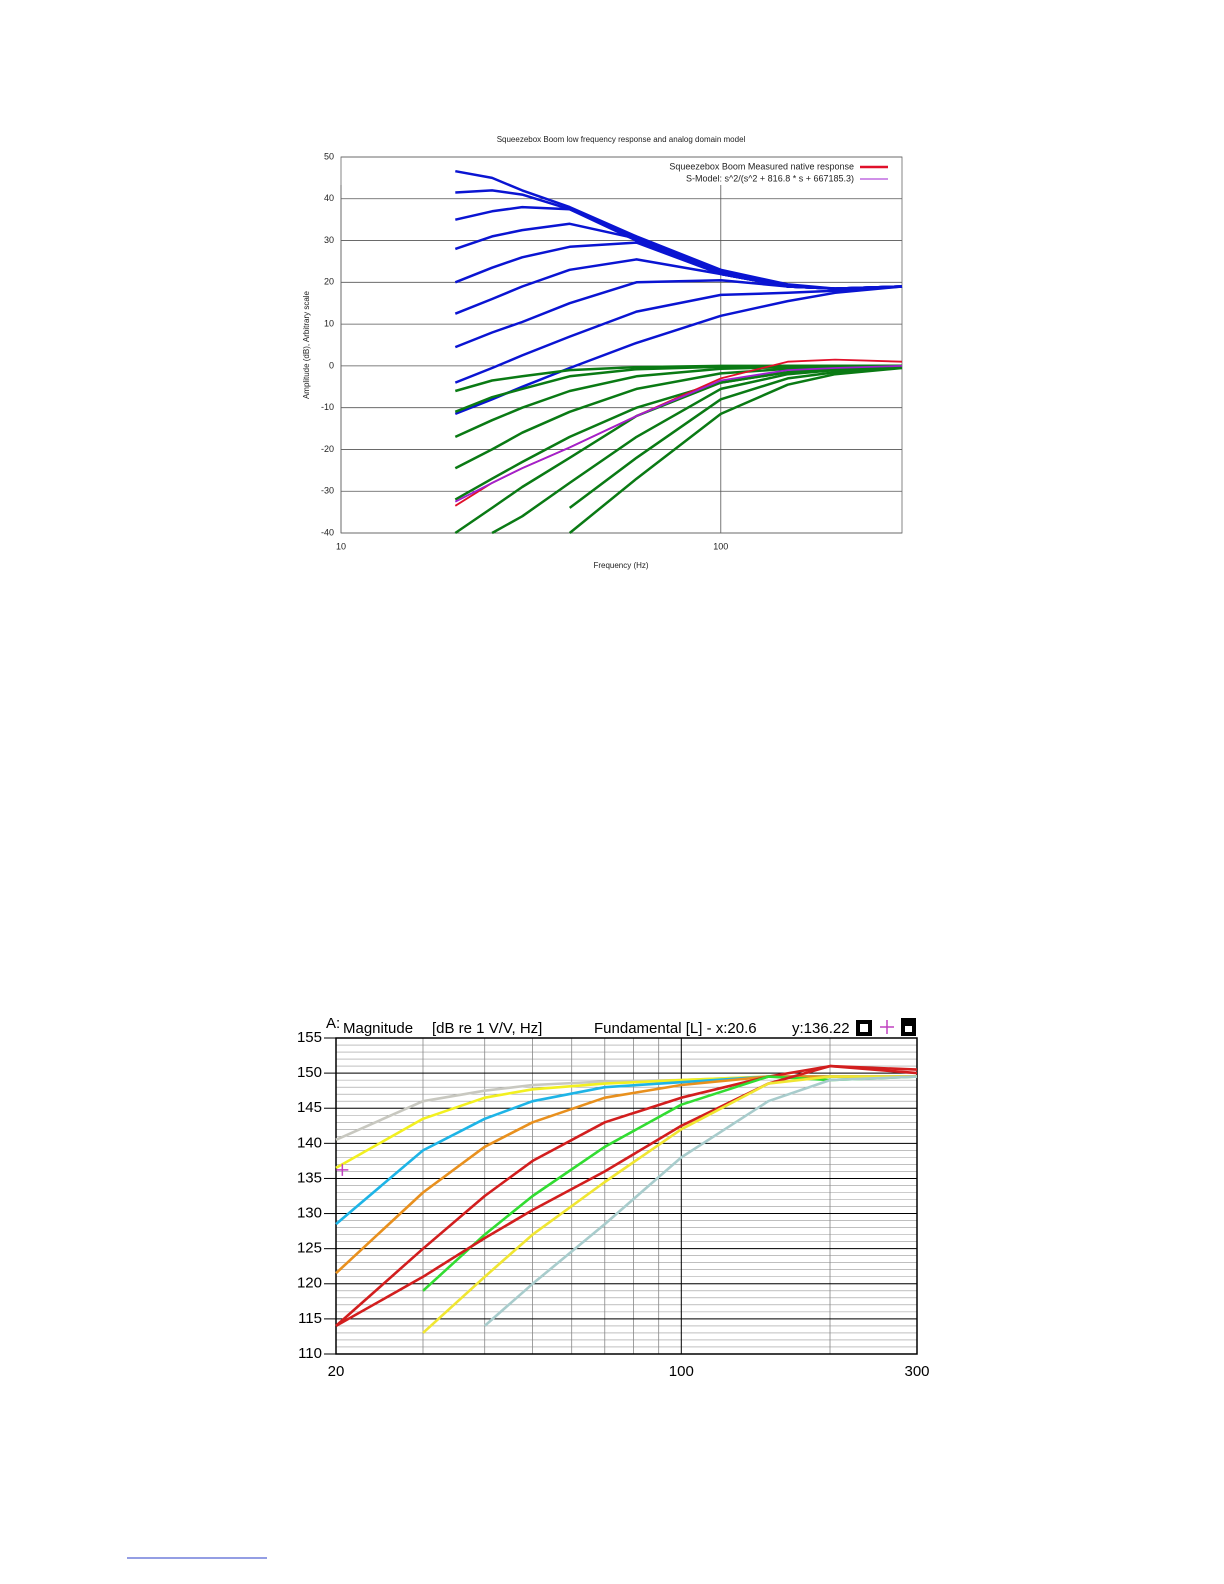  I want to click on y-tick-label: 50, so click(329, 156).